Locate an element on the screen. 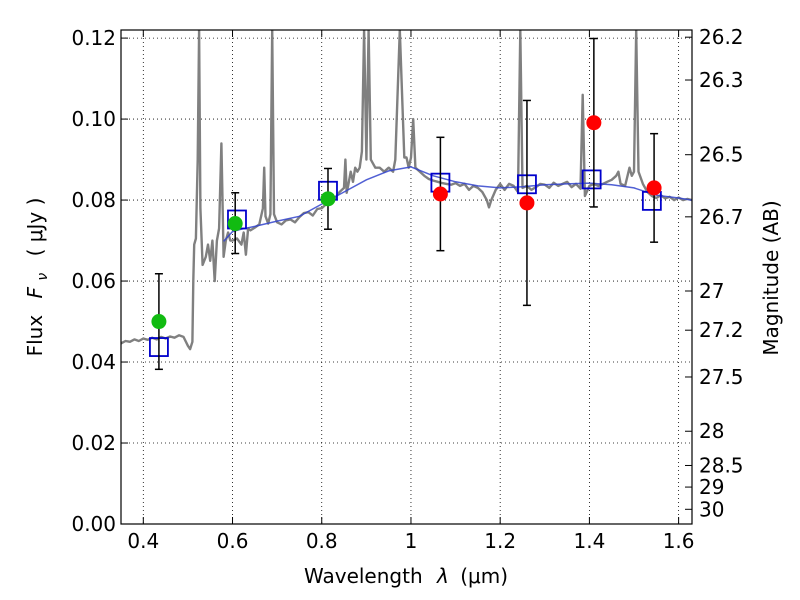  y-tick-label: 0.06 is located at coordinates (93, 281).